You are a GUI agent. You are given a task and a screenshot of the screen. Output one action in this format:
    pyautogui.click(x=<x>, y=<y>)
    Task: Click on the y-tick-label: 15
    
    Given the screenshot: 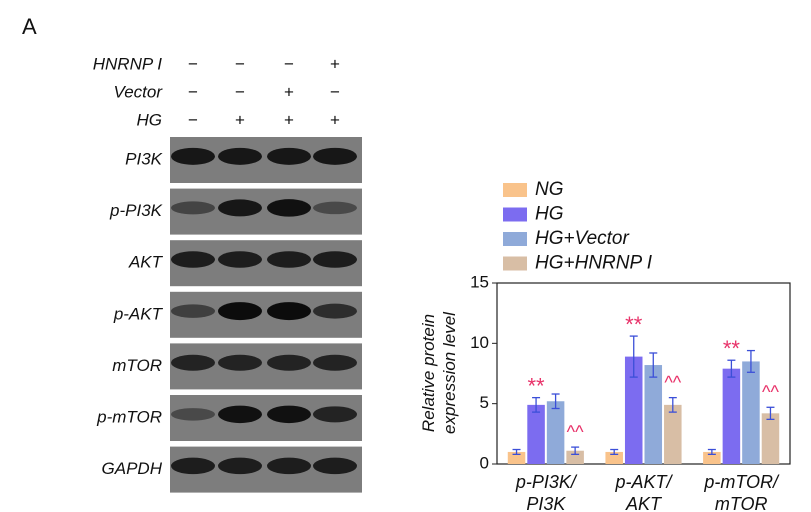 What is the action you would take?
    pyautogui.click(x=479, y=281)
    